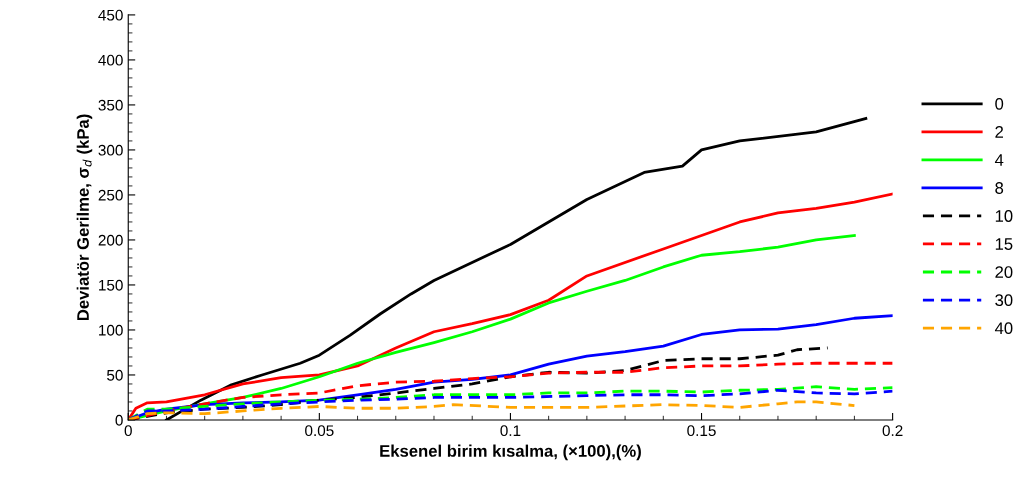 The width and height of the screenshot is (1026, 497). Describe the element at coordinates (115, 375) in the screenshot. I see `y-tick-label: 50` at that location.